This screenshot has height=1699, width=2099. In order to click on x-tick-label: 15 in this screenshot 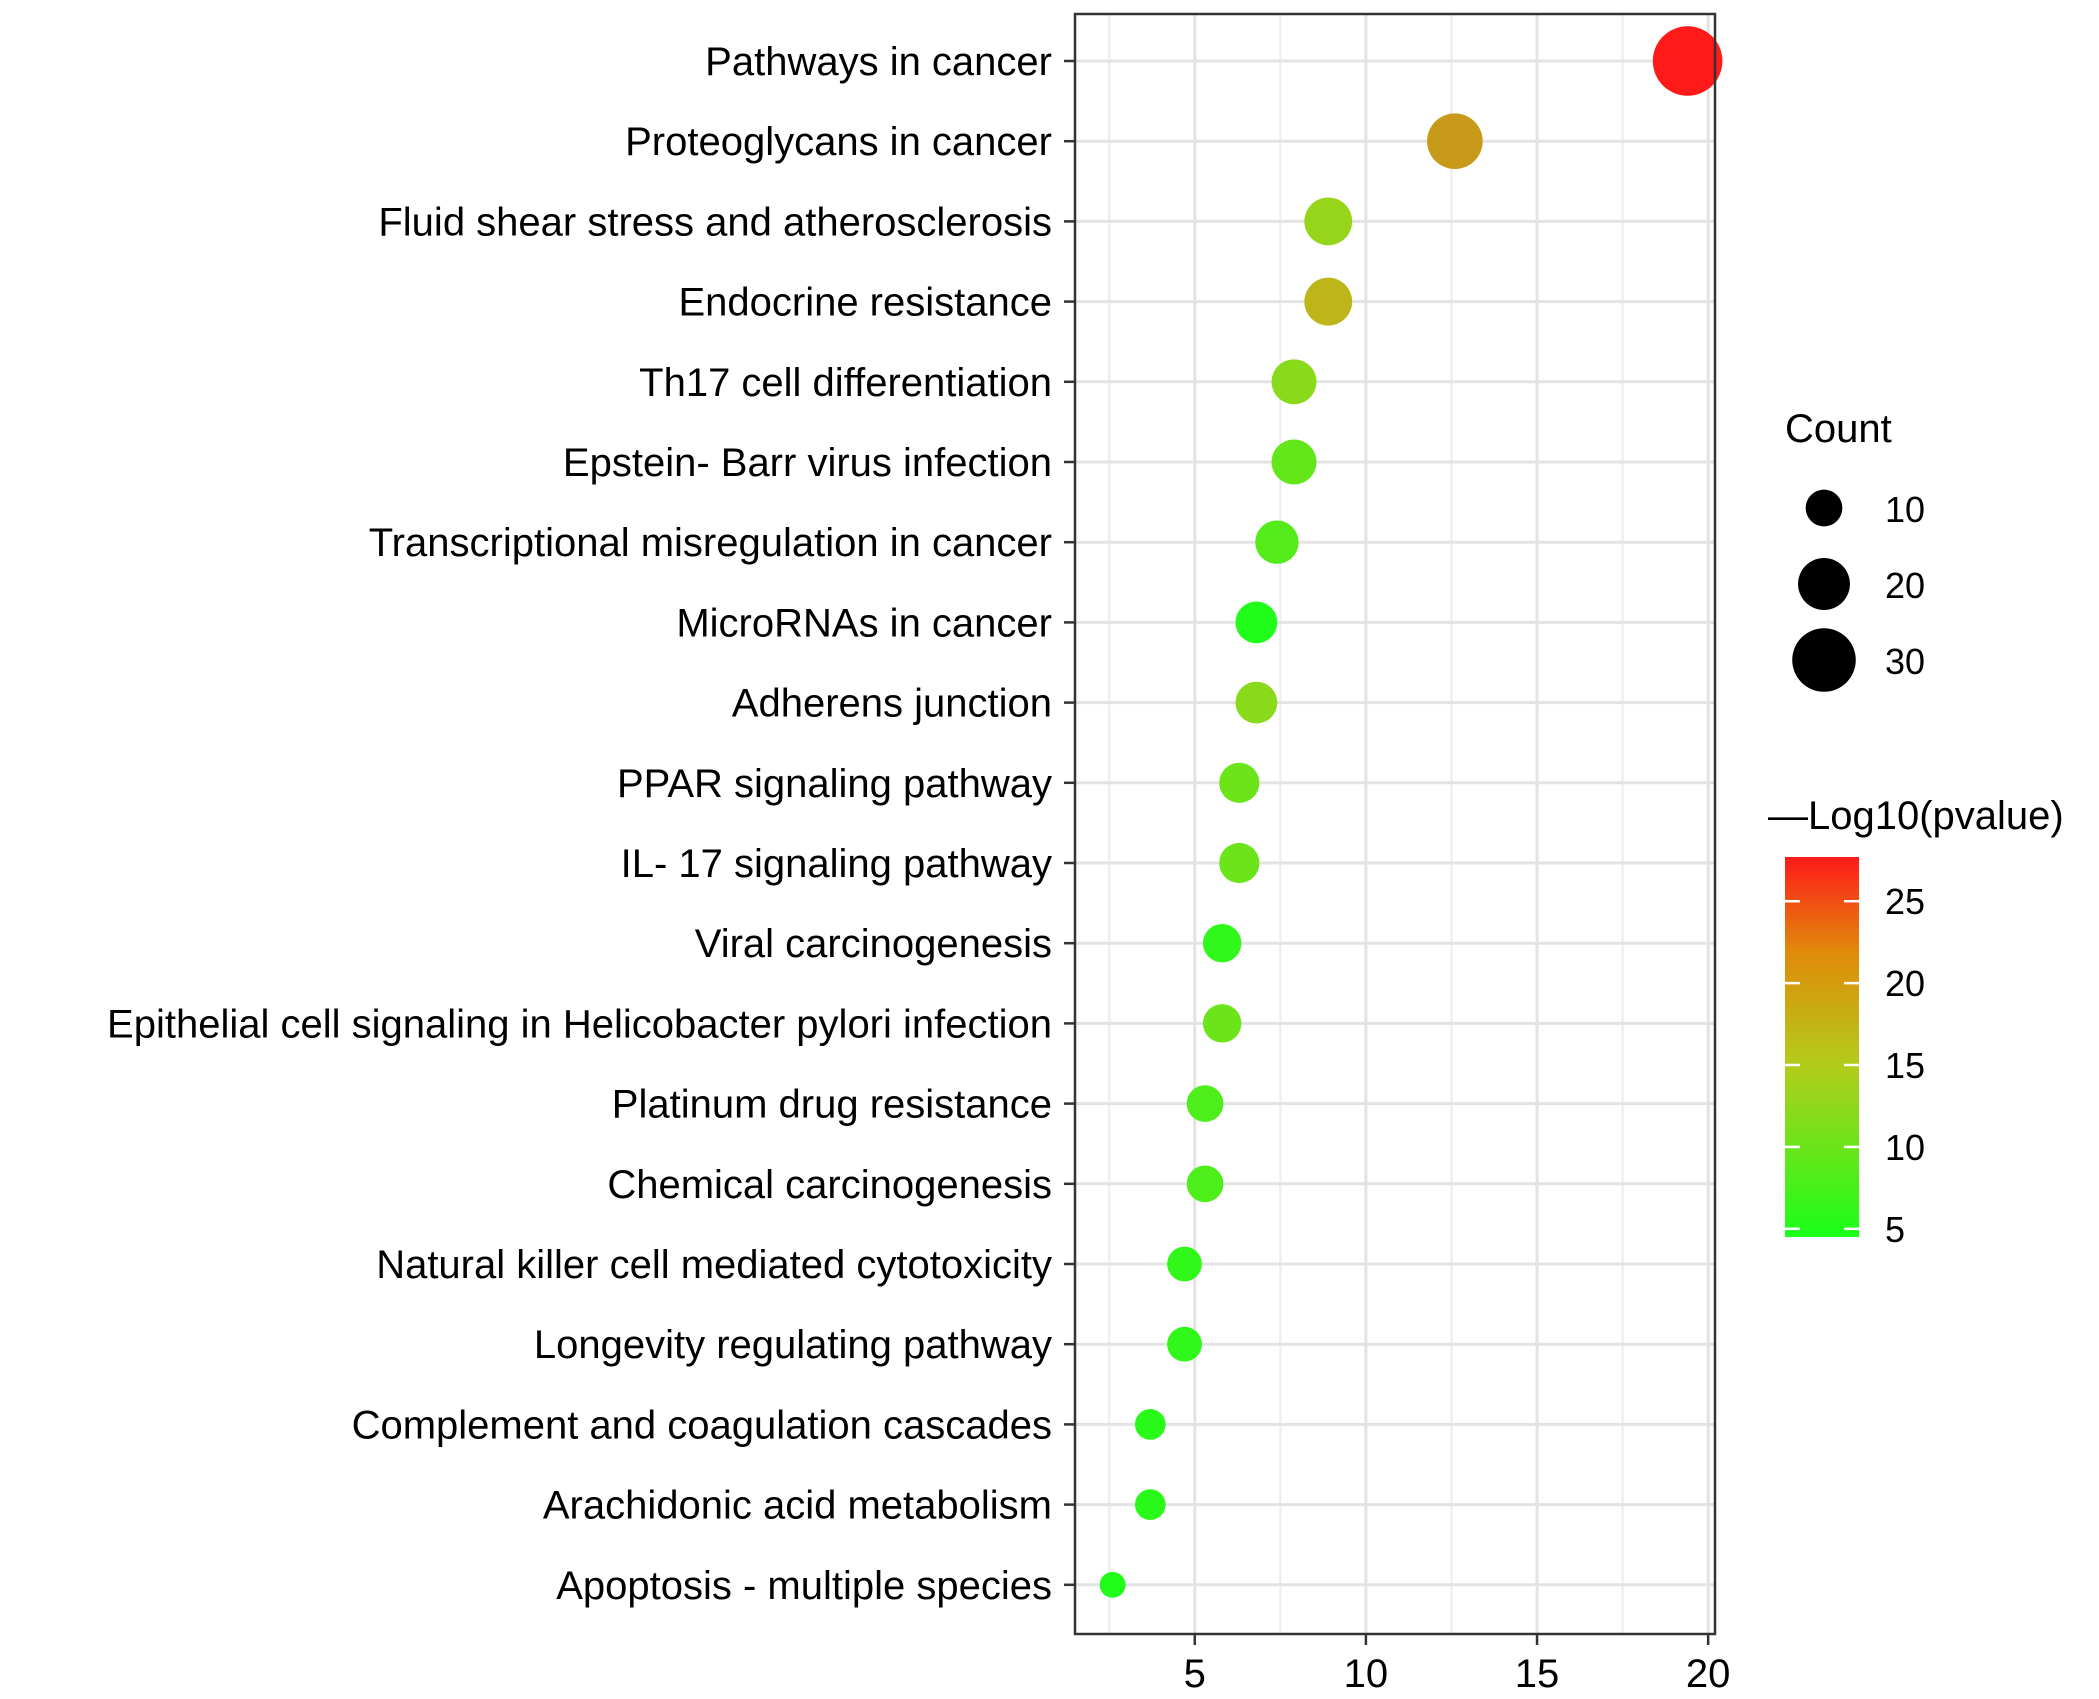, I will do `click(1537, 1674)`.